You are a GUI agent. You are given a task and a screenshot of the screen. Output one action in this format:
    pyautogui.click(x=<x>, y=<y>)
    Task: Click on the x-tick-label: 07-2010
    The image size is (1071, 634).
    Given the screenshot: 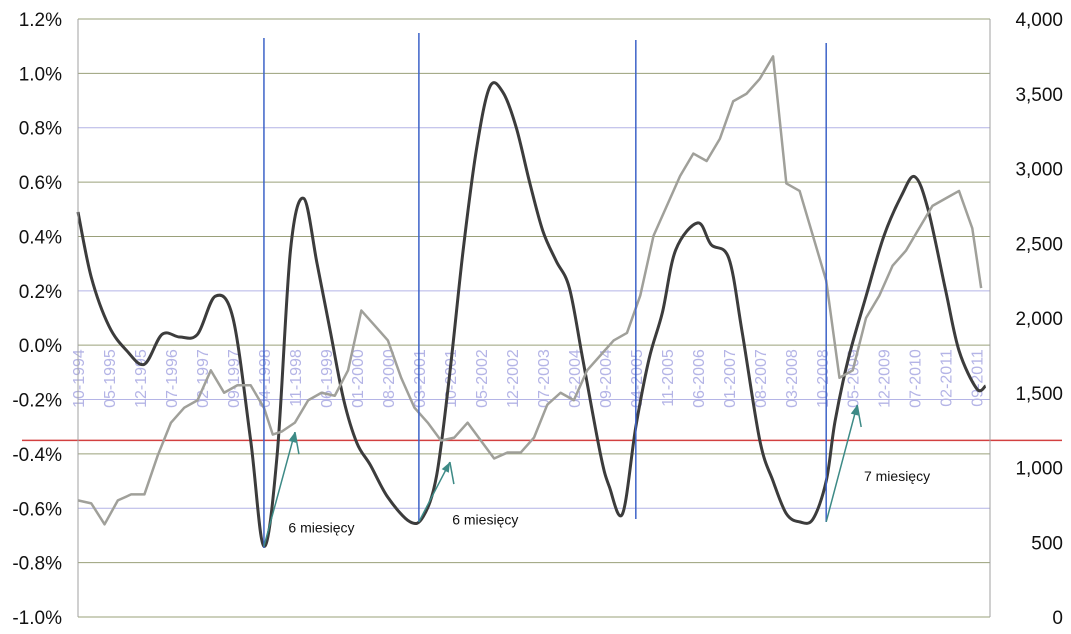 What is the action you would take?
    pyautogui.click(x=916, y=378)
    